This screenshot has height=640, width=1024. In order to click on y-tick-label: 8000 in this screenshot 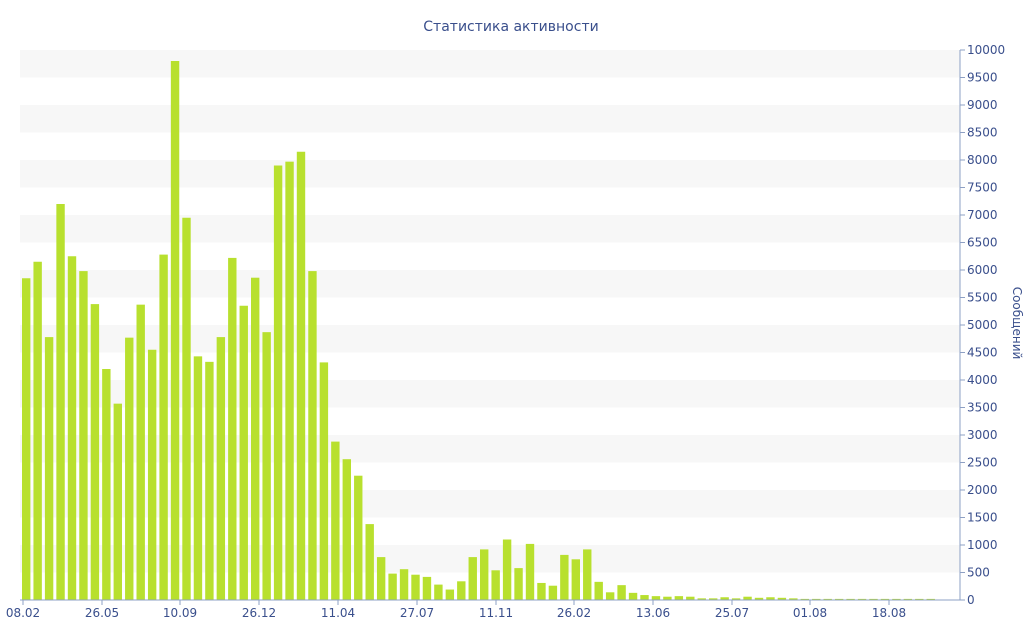, I will do `click(982, 160)`.